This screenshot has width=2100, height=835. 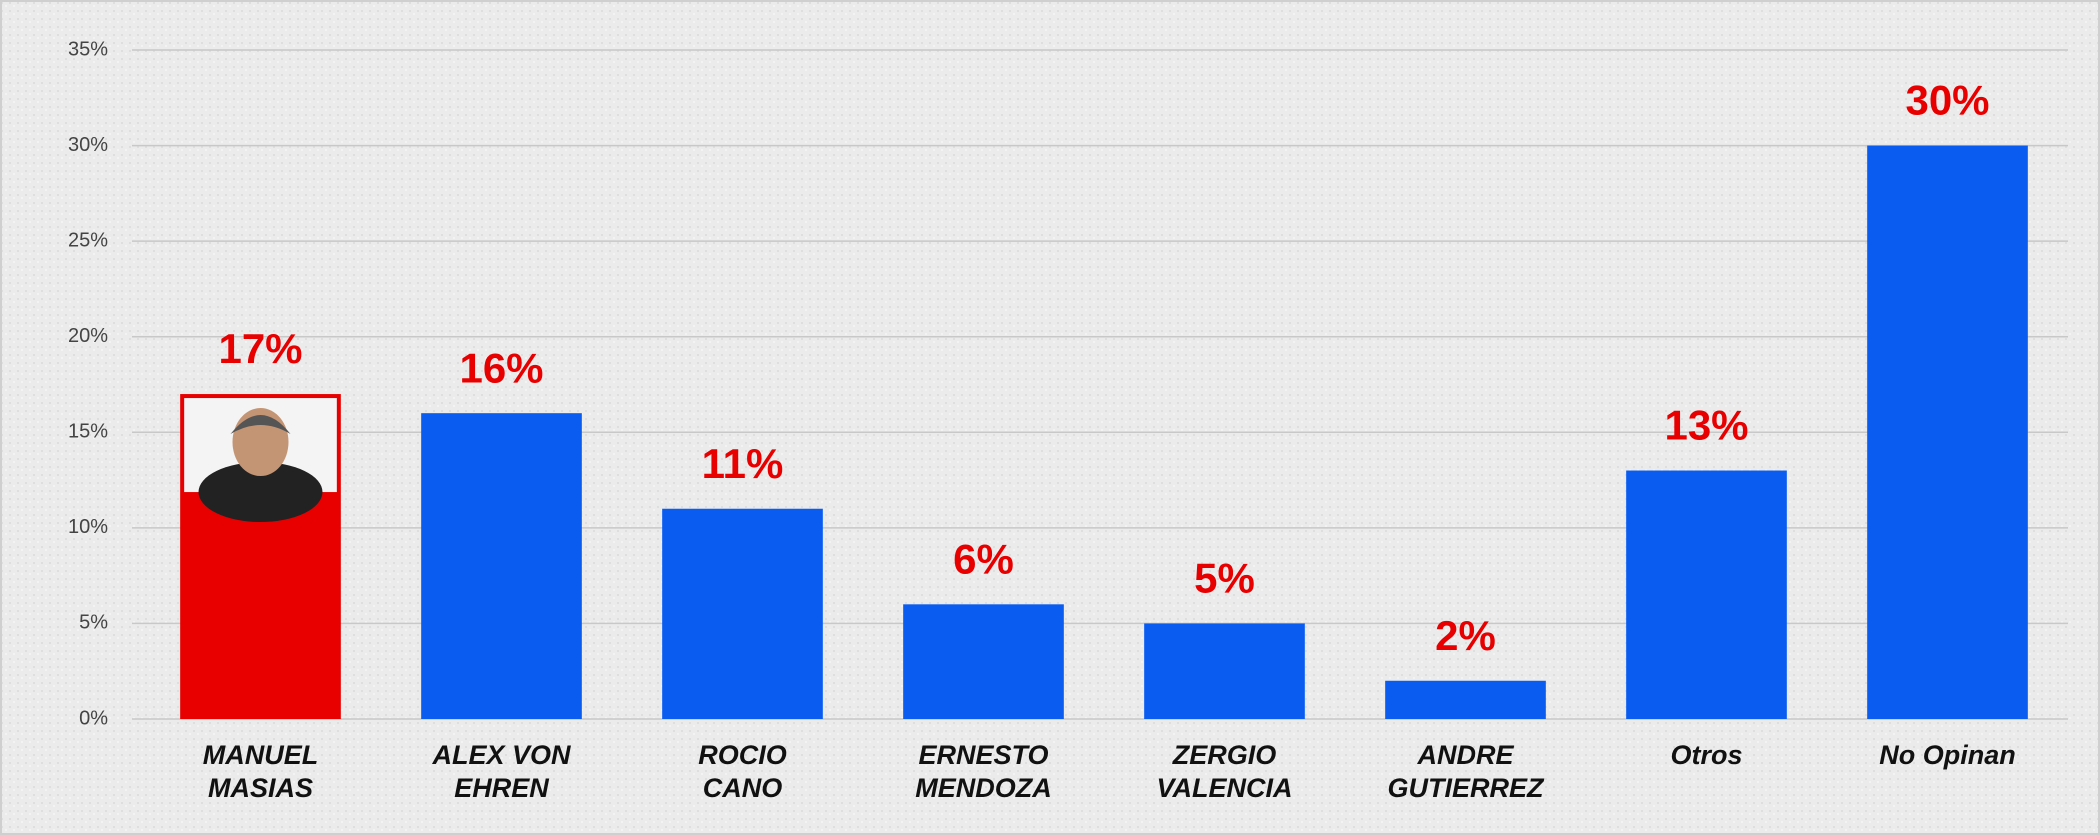 I want to click on value-label: 30%, so click(x=1947, y=100).